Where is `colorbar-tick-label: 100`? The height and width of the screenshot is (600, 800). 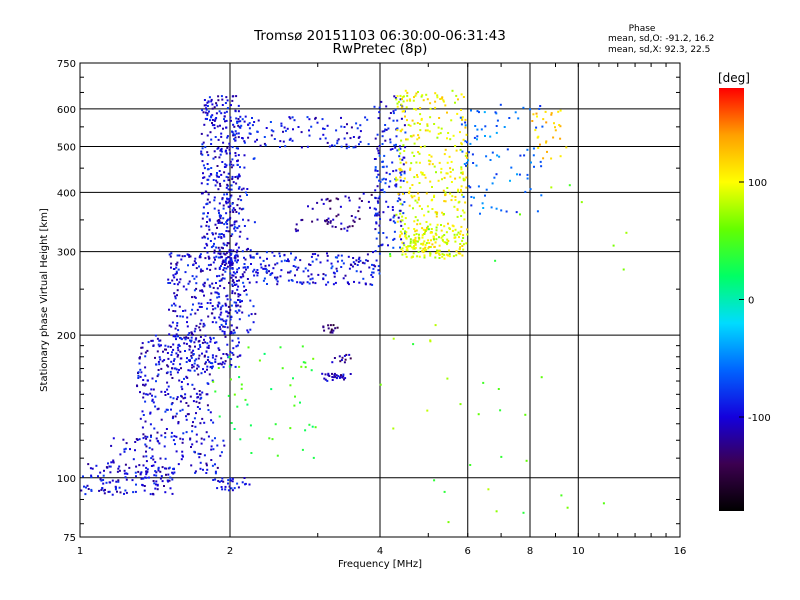
colorbar-tick-label: 100 is located at coordinates (757, 183).